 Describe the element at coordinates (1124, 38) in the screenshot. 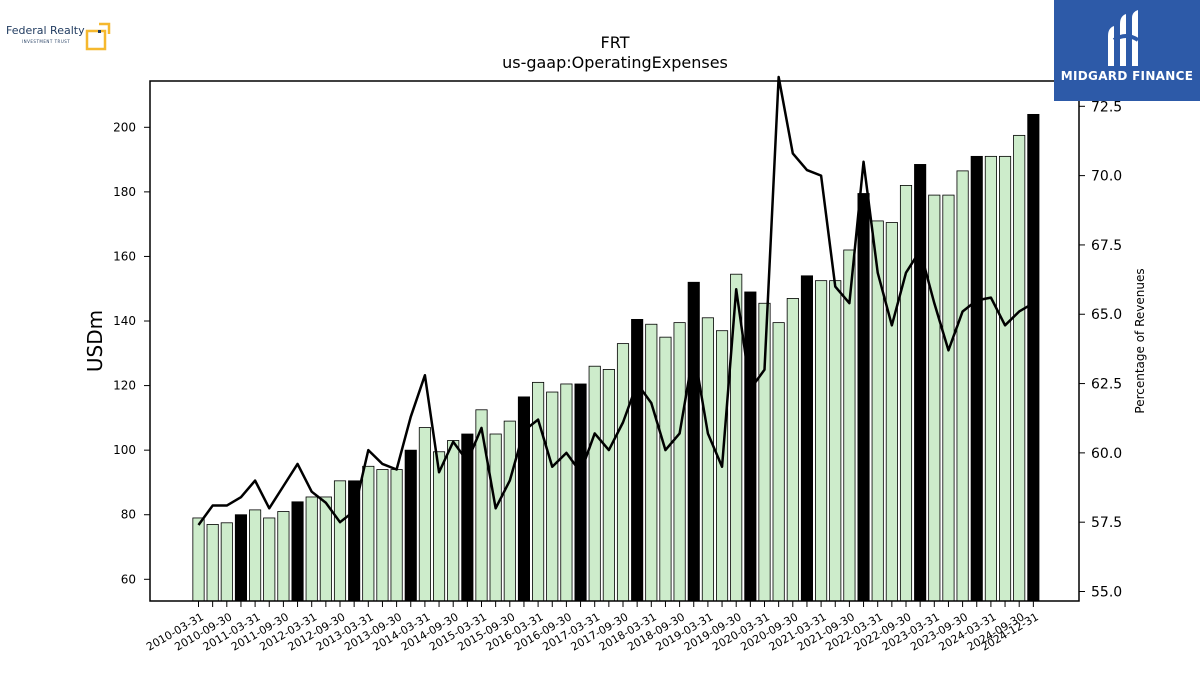

I see `midgard-logo-mark-icon` at that location.